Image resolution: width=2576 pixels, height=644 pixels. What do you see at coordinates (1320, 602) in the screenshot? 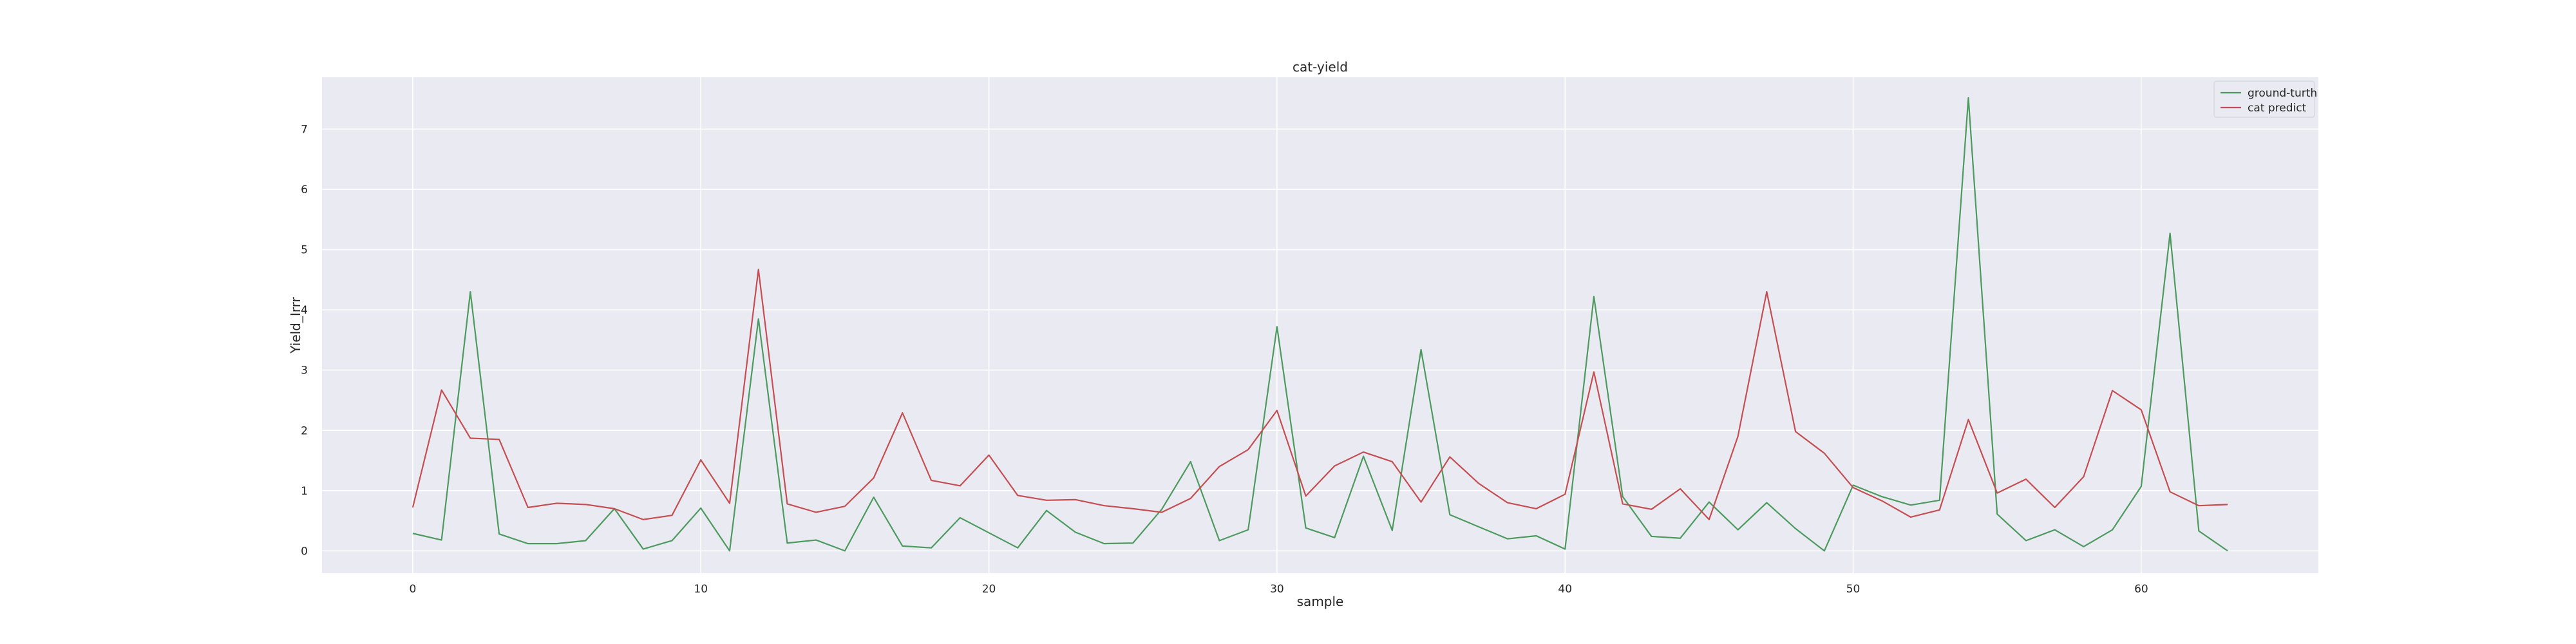
I see `x-axis-label: sample` at bounding box center [1320, 602].